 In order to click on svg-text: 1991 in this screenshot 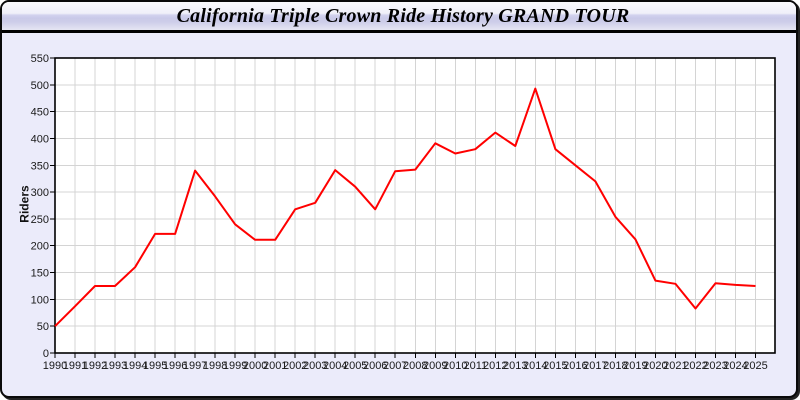, I will do `click(75, 366)`.